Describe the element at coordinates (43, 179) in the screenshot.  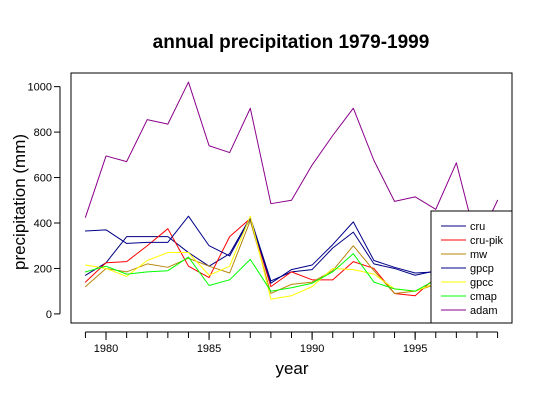
I see `y-tick-label: 600` at that location.